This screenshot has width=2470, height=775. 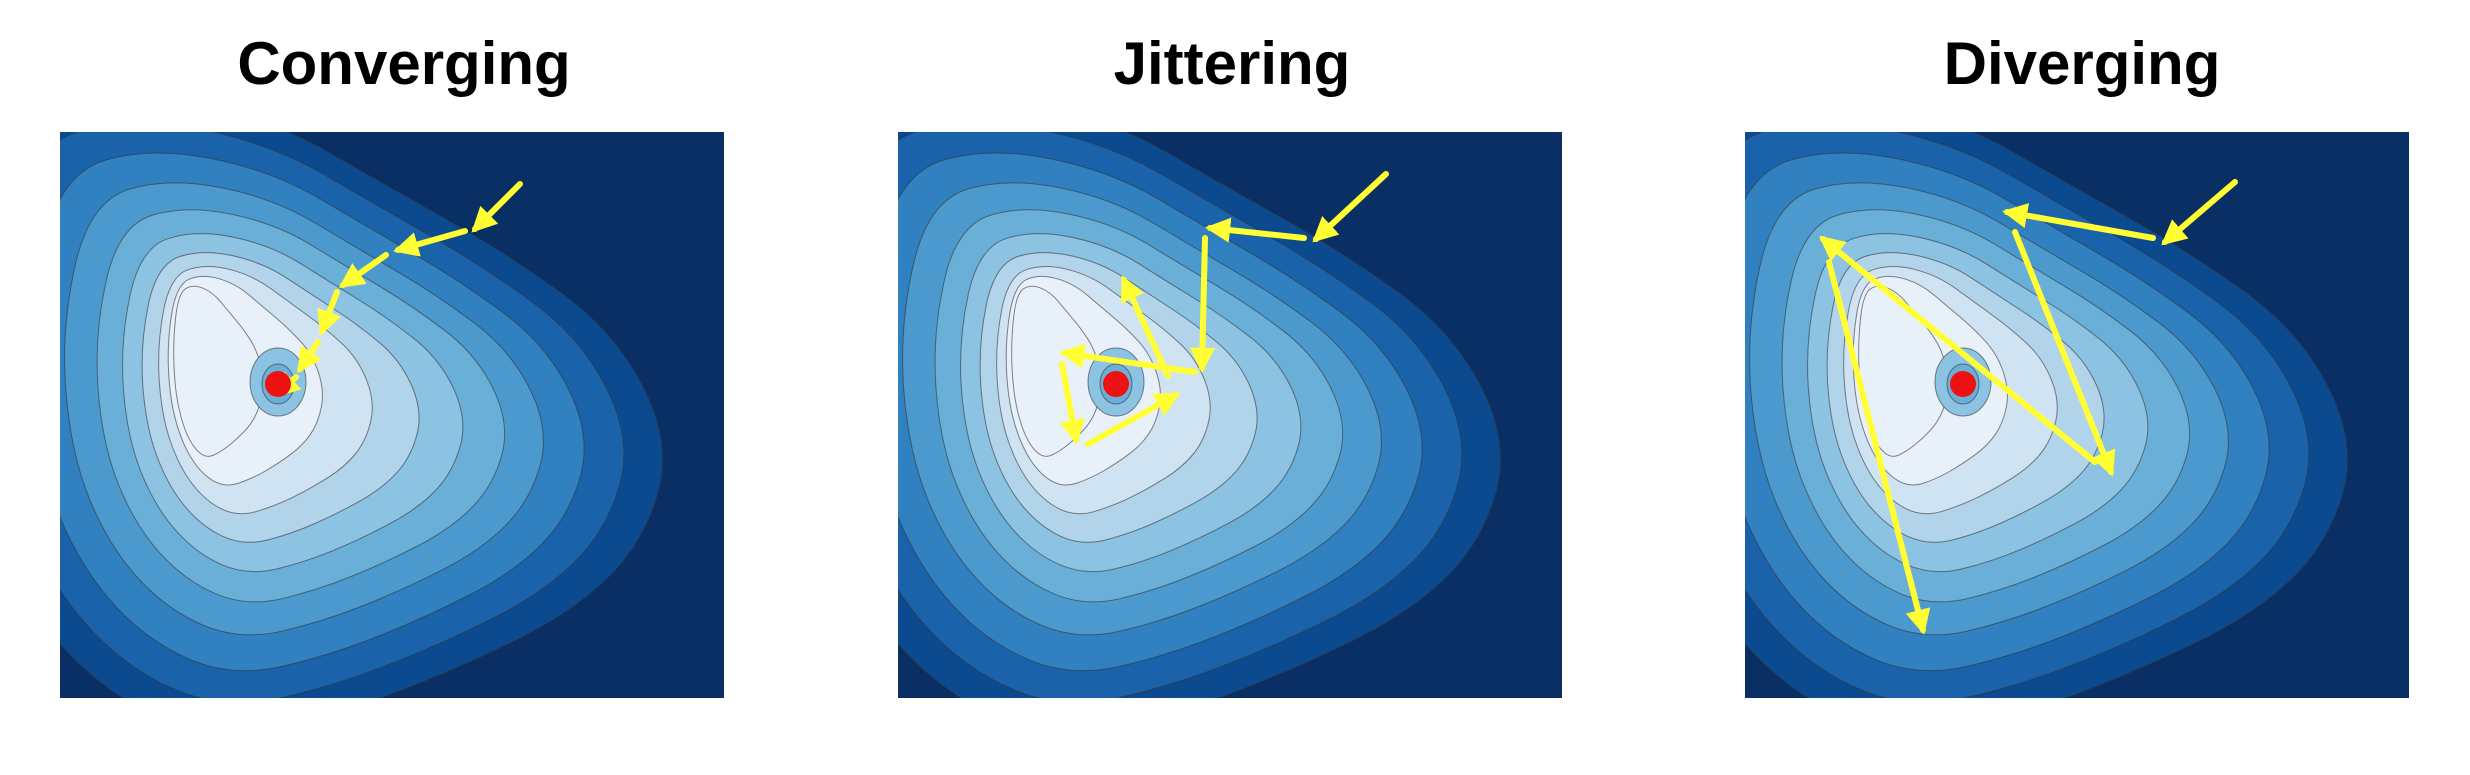 I want to click on title-converging: Converging, so click(x=404, y=63).